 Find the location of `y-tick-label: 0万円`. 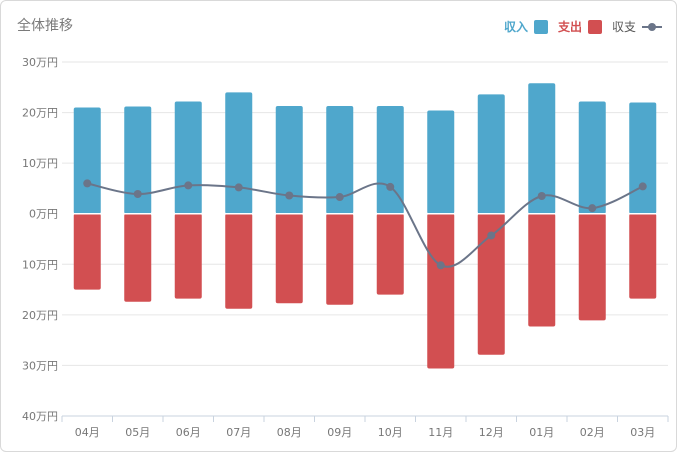

y-tick-label: 0万円 is located at coordinates (43, 214).